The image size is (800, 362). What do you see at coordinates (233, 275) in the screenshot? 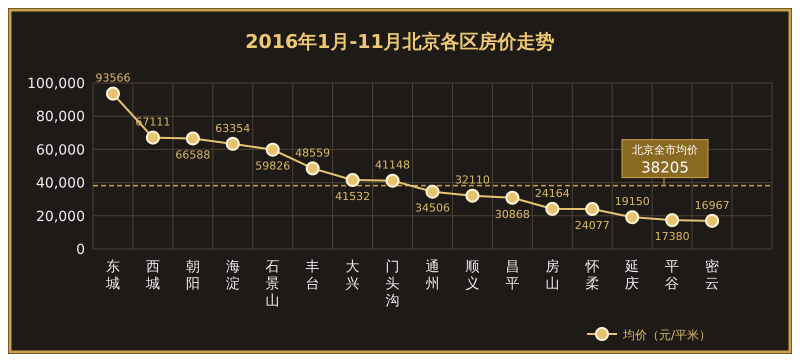
I see `x-tick-label: 海淀` at bounding box center [233, 275].